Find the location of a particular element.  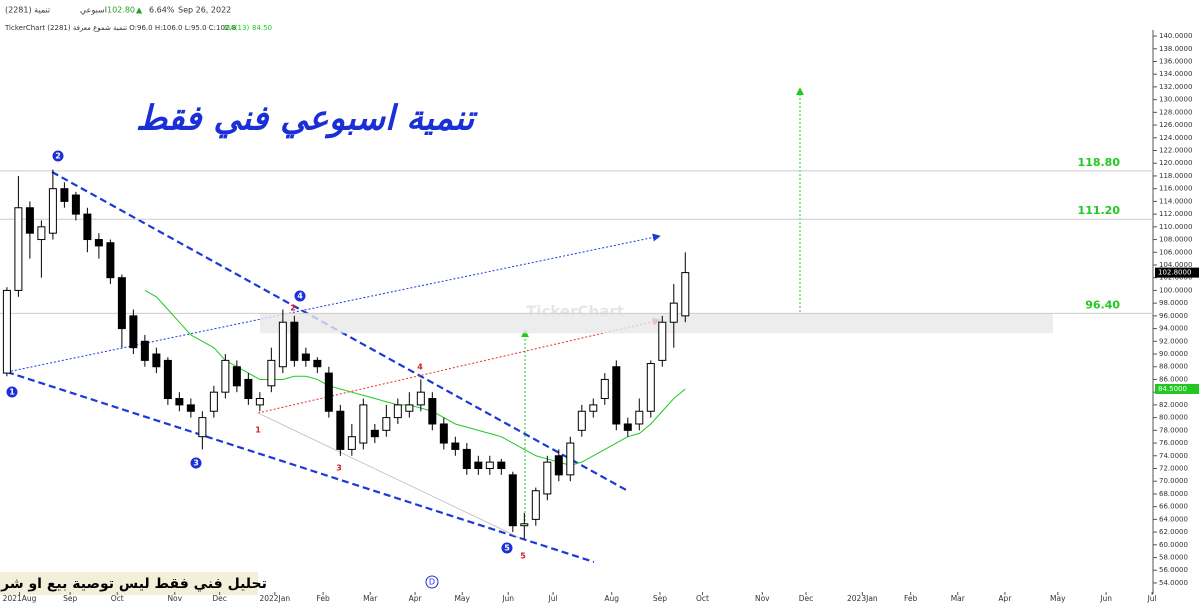

event-marker: D is located at coordinates (432, 582).